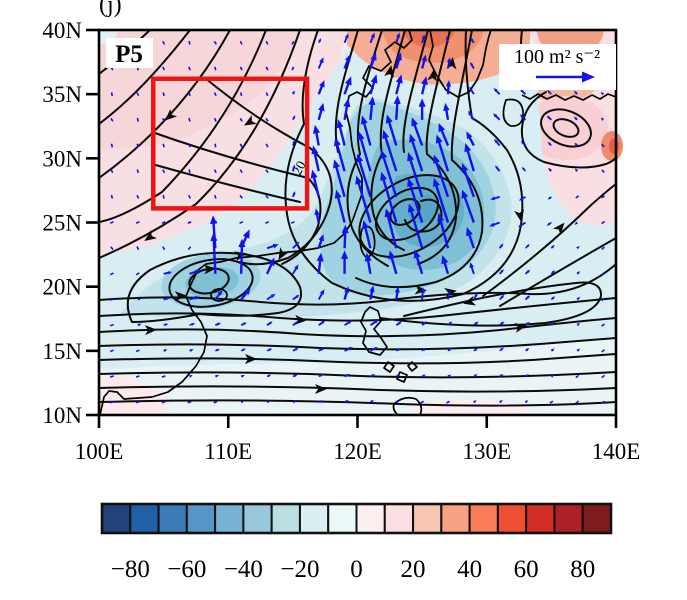  What do you see at coordinates (357, 451) in the screenshot?
I see `x-tick-label: 120E` at bounding box center [357, 451].